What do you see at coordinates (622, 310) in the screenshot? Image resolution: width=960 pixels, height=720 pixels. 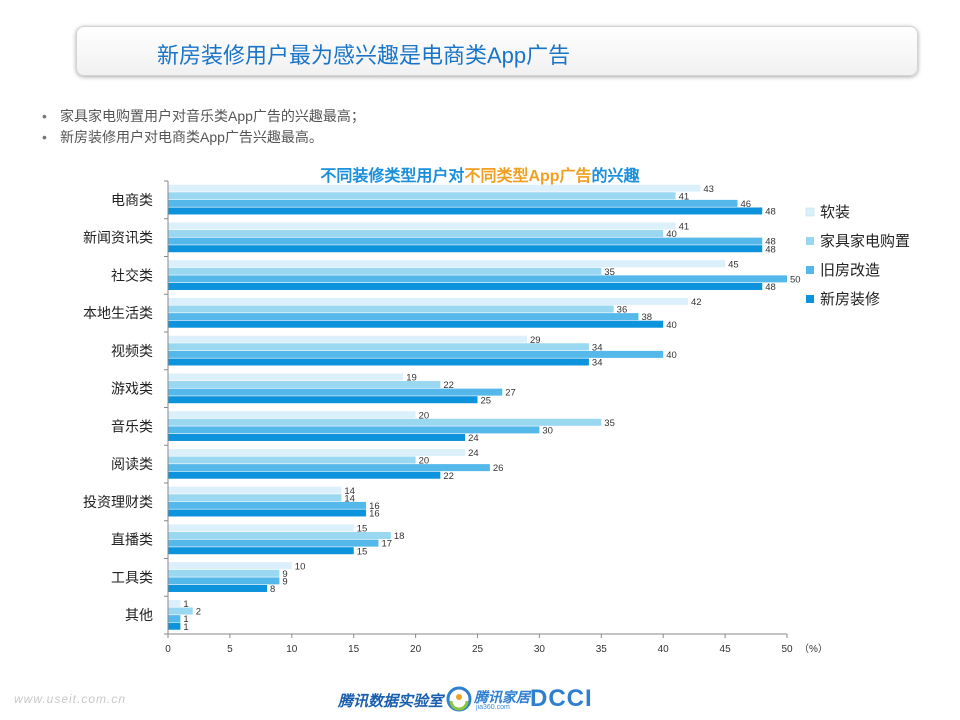 I see `data-label: 36` at bounding box center [622, 310].